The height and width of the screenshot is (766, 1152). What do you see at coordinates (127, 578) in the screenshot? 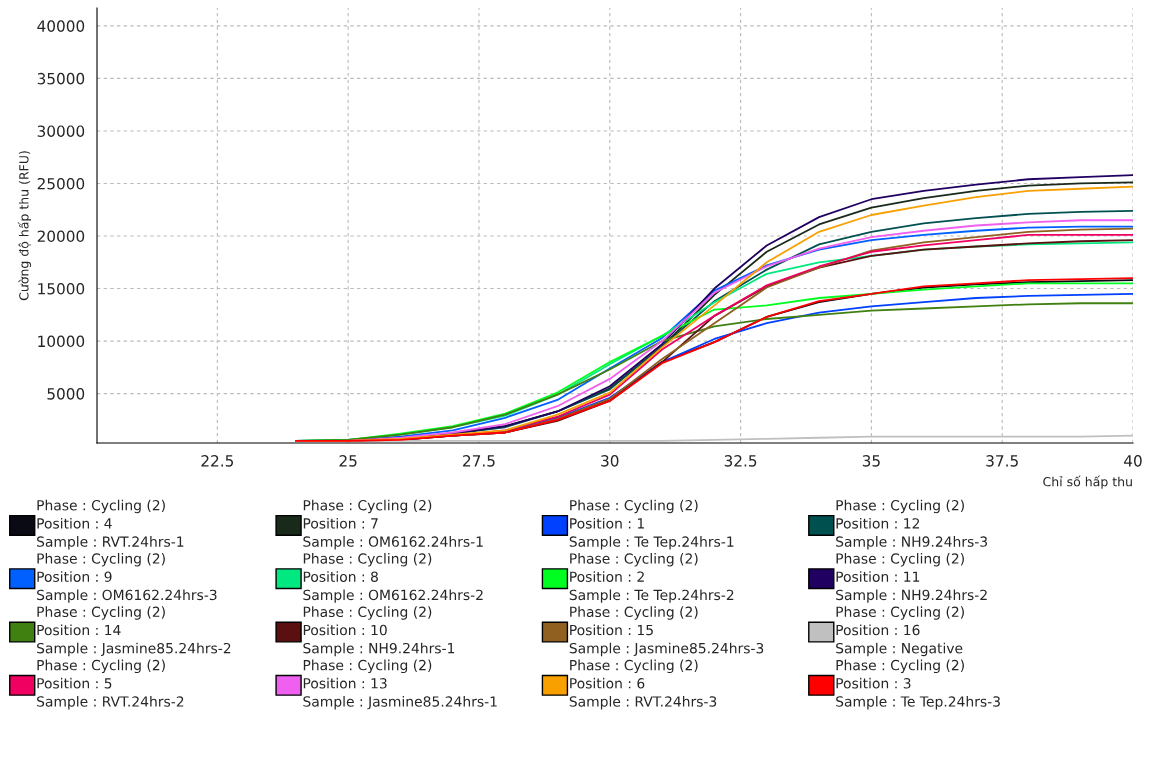
I see `legend-label: Phase : Cycling (2) Position : 9 Sample : OM6162.24hrs-3` at bounding box center [127, 578].